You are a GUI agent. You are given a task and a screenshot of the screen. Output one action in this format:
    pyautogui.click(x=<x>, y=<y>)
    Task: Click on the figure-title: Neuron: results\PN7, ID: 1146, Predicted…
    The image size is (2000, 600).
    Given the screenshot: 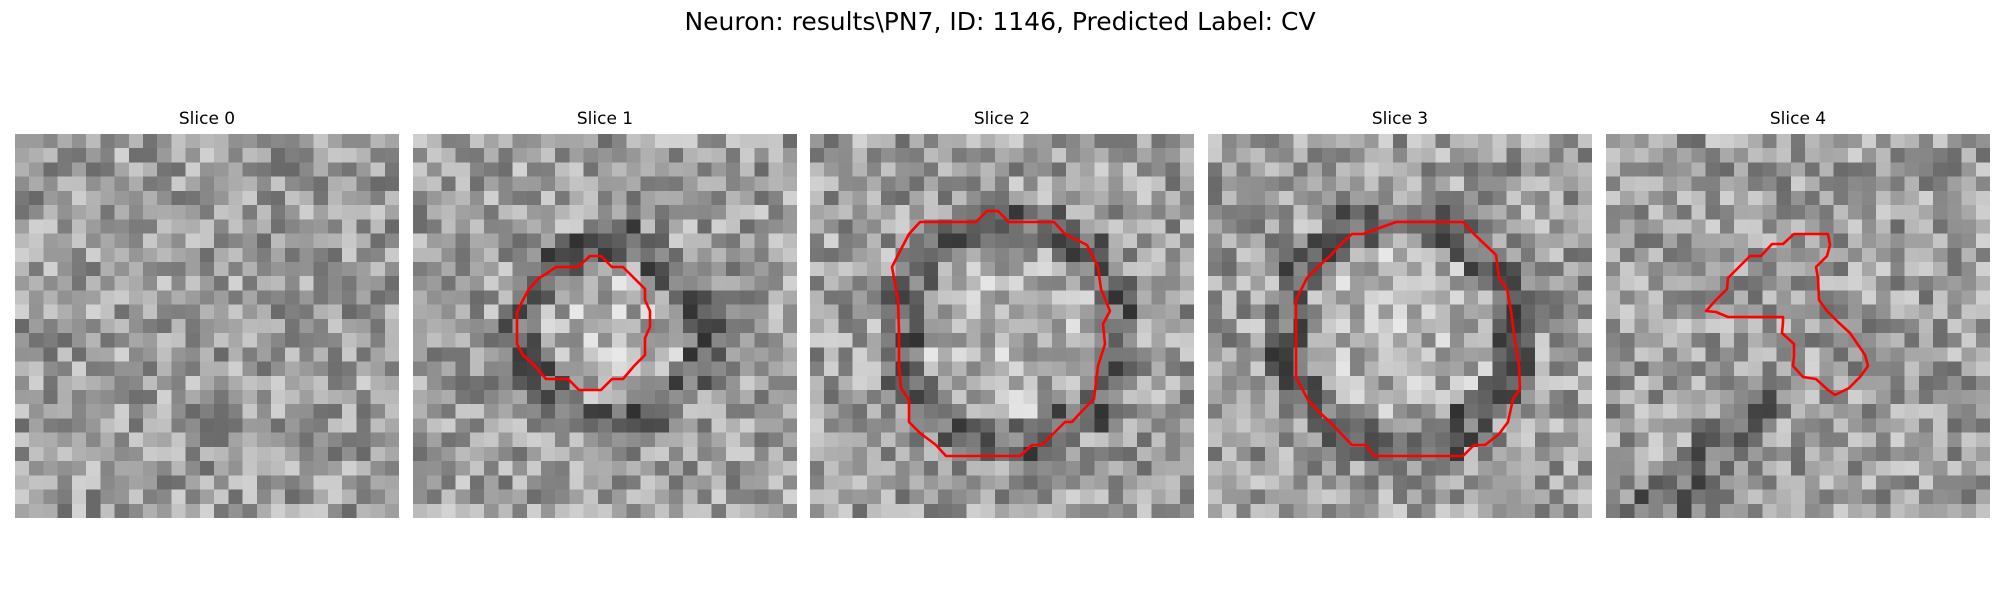 What is the action you would take?
    pyautogui.click(x=1000, y=21)
    